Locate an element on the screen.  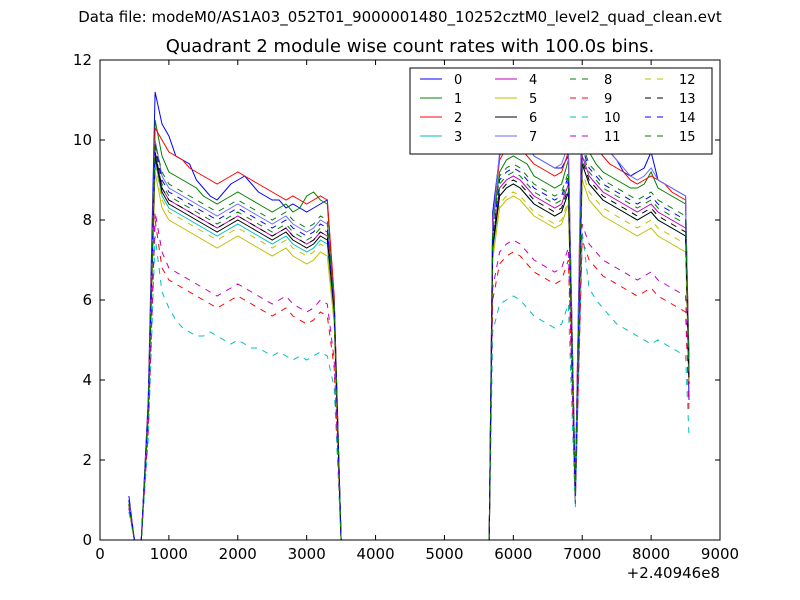
legend-label-15: 15 is located at coordinates (687, 137).